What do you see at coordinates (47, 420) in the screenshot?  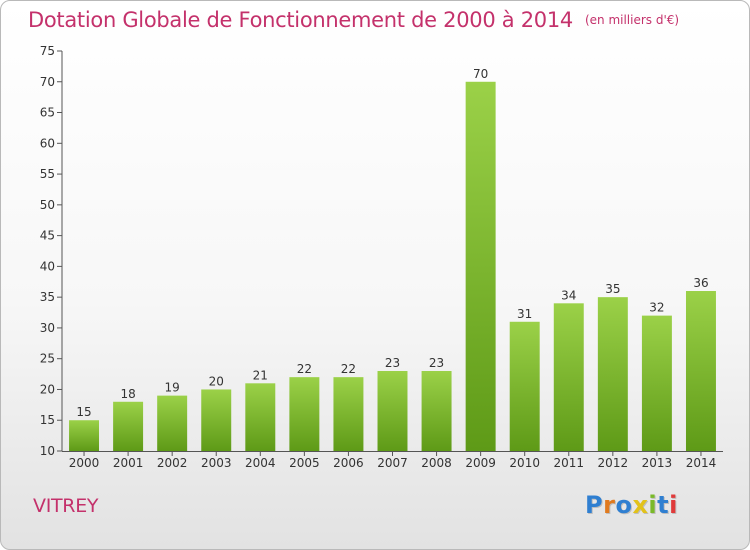 I see `y-tick-label: 15` at bounding box center [47, 420].